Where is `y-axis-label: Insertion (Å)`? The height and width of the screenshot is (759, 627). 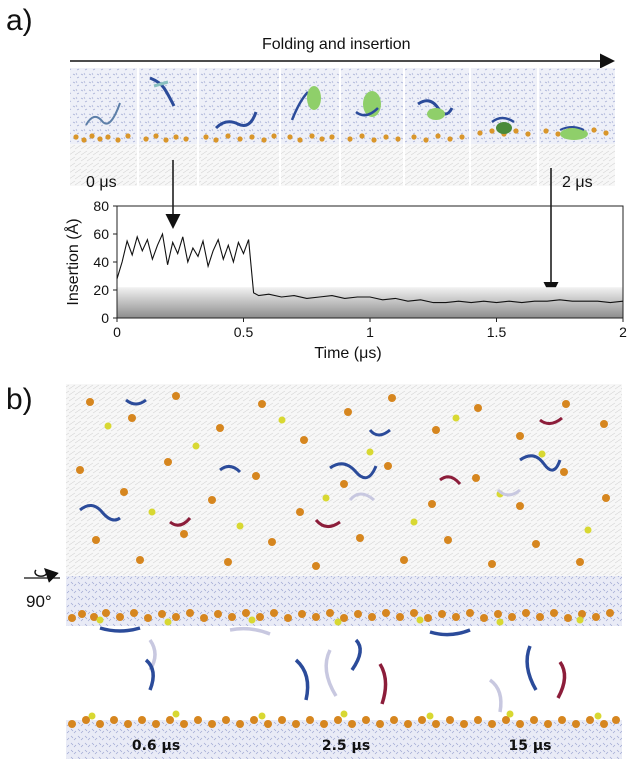 y-axis-label: Insertion (Å) is located at coordinates (72, 261).